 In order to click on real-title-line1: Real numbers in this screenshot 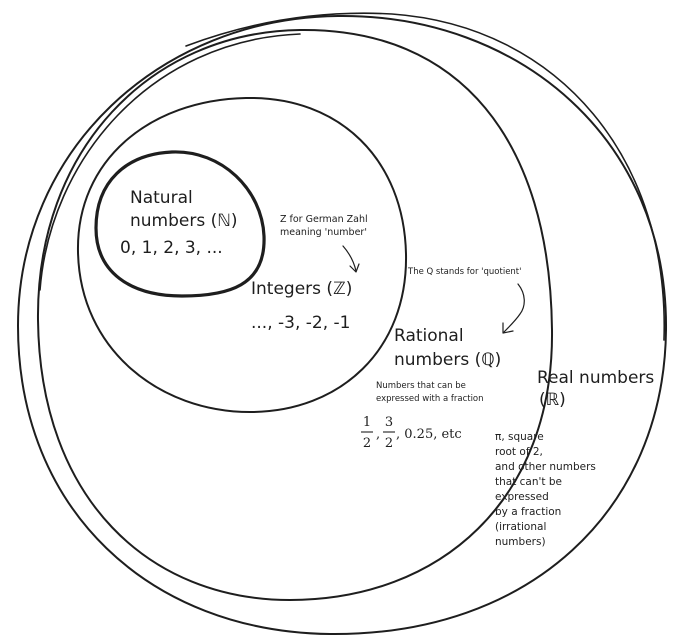, I will do `click(595, 378)`.